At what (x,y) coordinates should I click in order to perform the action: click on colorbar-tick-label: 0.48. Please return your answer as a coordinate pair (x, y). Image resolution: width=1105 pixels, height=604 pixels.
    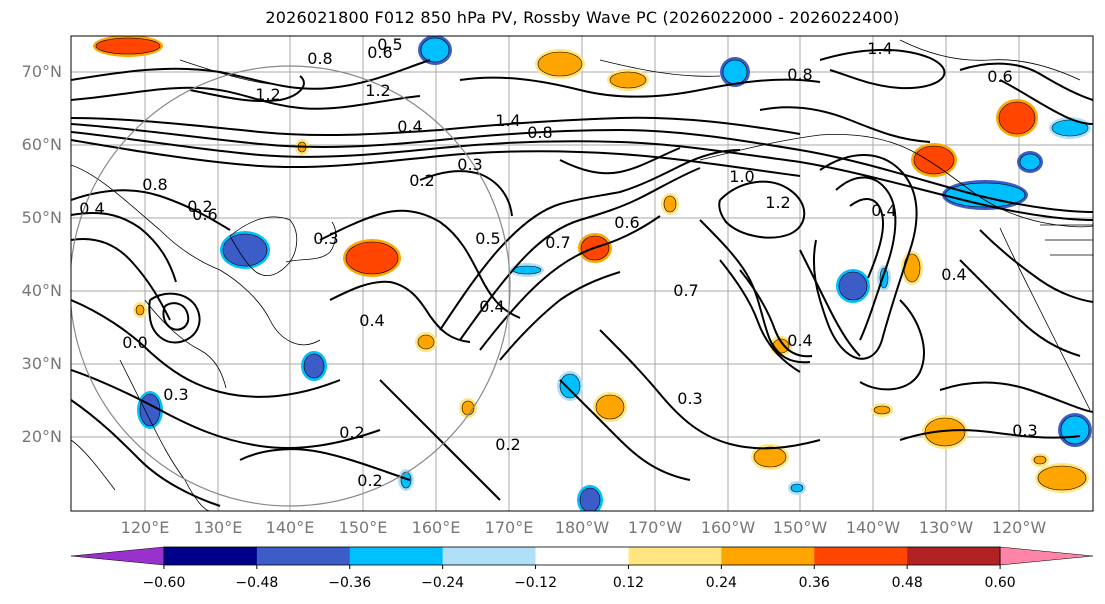
    Looking at the image, I should click on (907, 583).